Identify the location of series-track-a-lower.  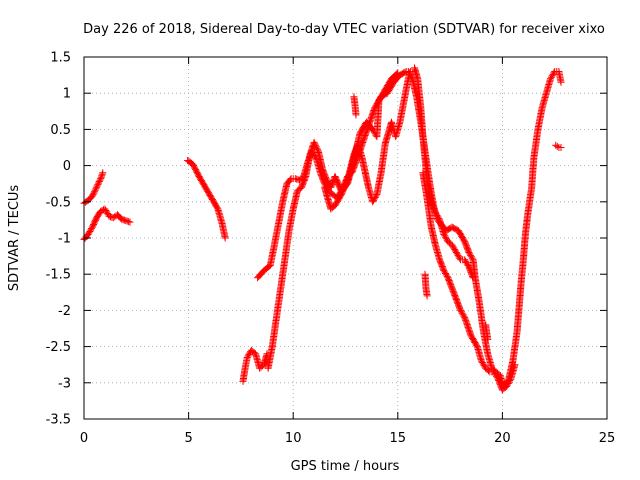
(107, 224).